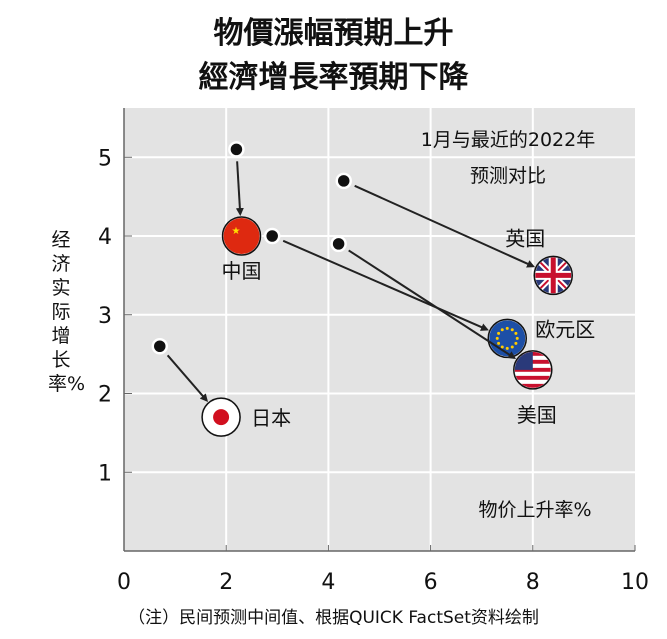 Image resolution: width=667 pixels, height=639 pixels. I want to click on series-jp, so click(196, 387).